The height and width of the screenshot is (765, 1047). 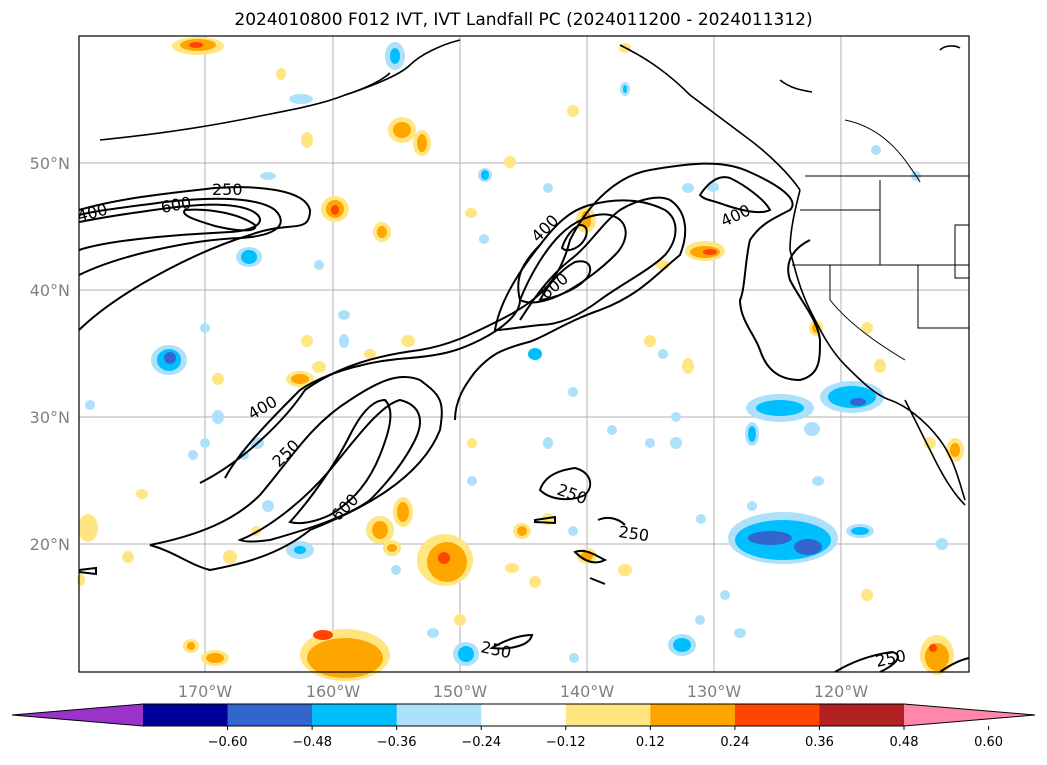 I want to click on colorbar-tick-label: −0.36, so click(x=397, y=742).